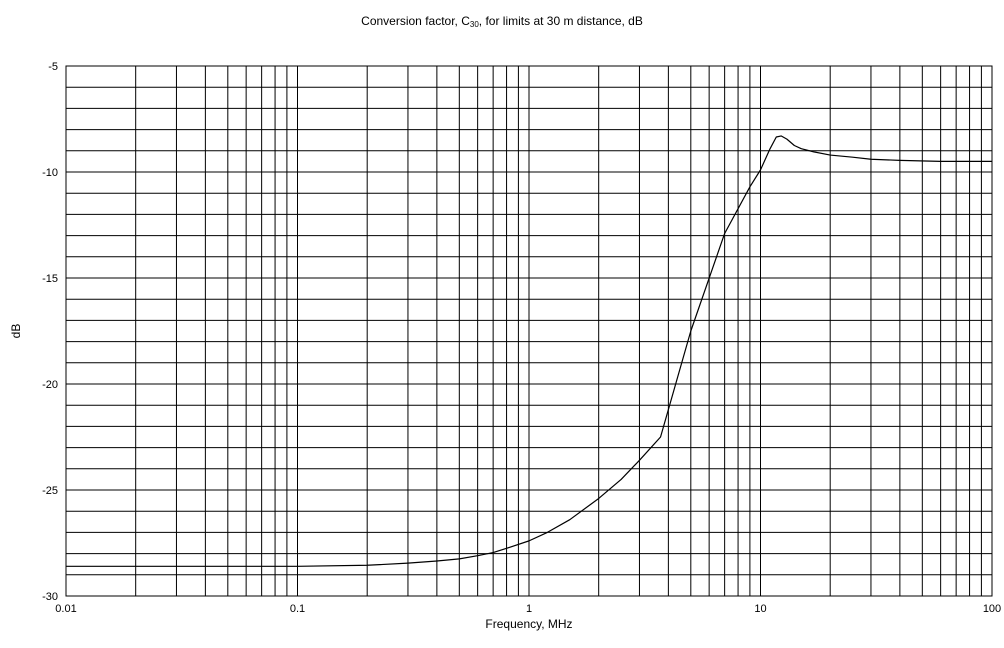  Describe the element at coordinates (65, 609) in the screenshot. I see `x-tick-label: 0.01` at that location.